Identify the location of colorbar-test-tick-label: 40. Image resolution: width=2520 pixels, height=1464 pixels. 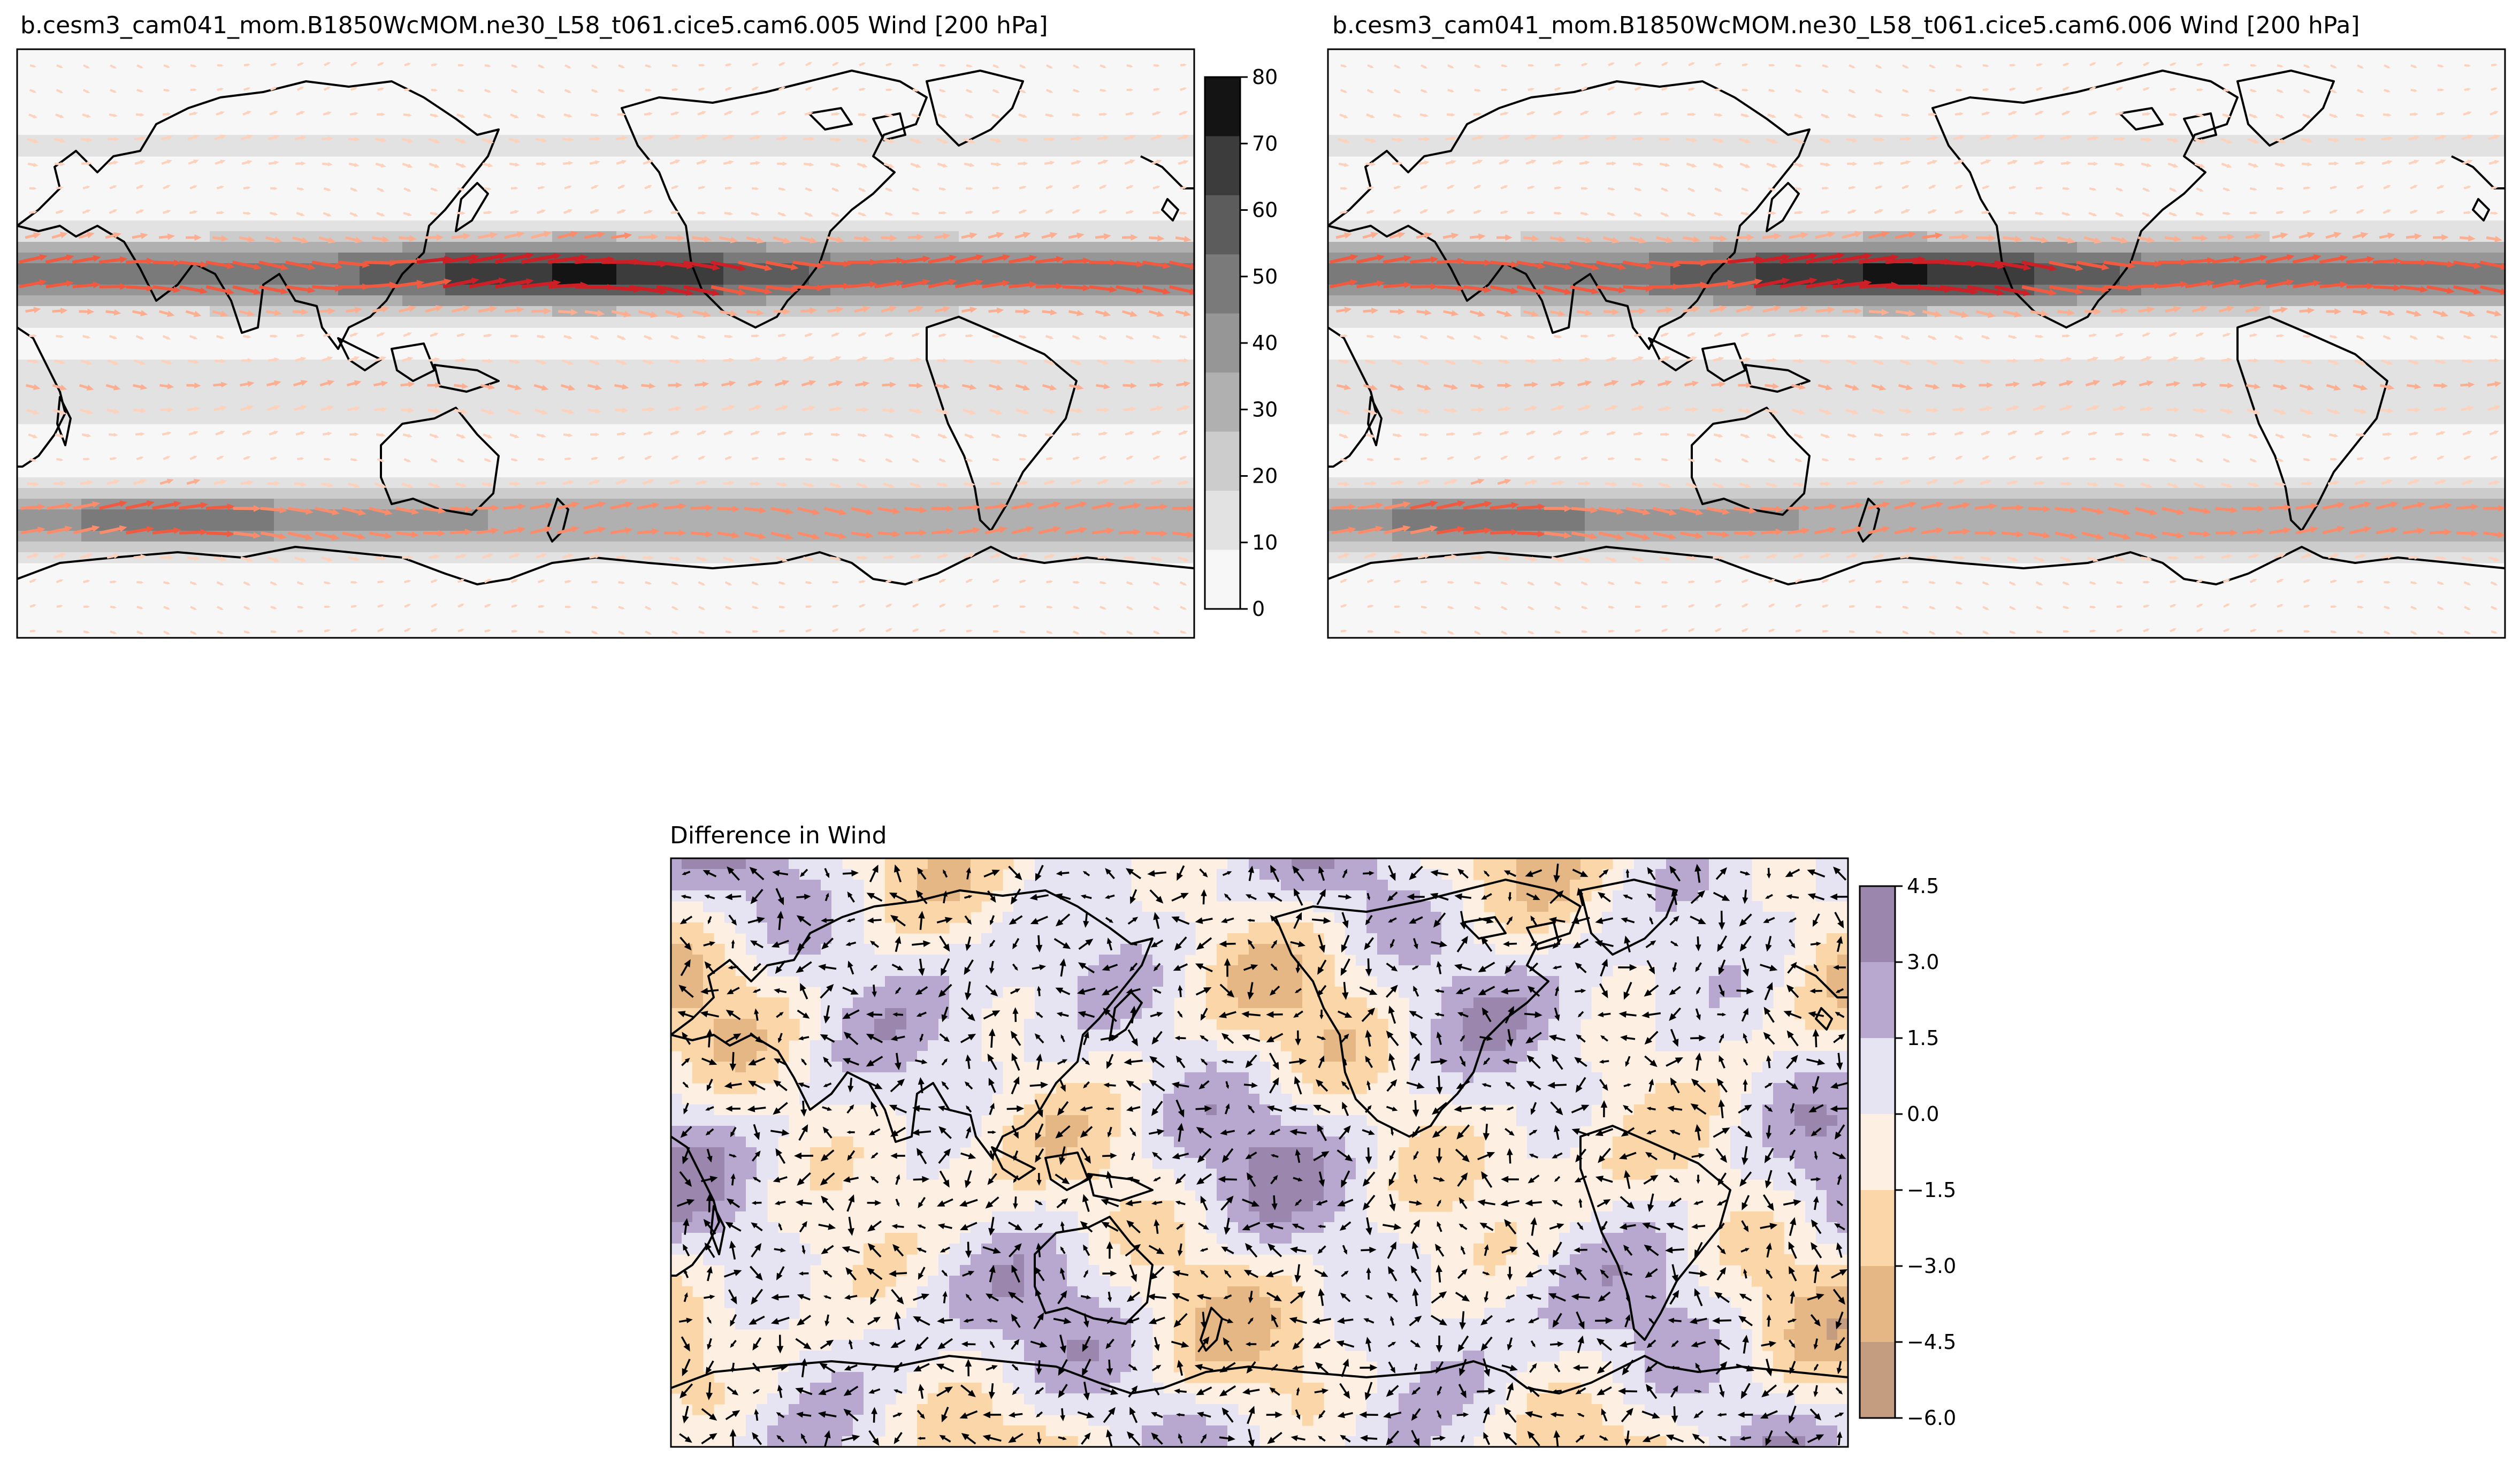
(1265, 343).